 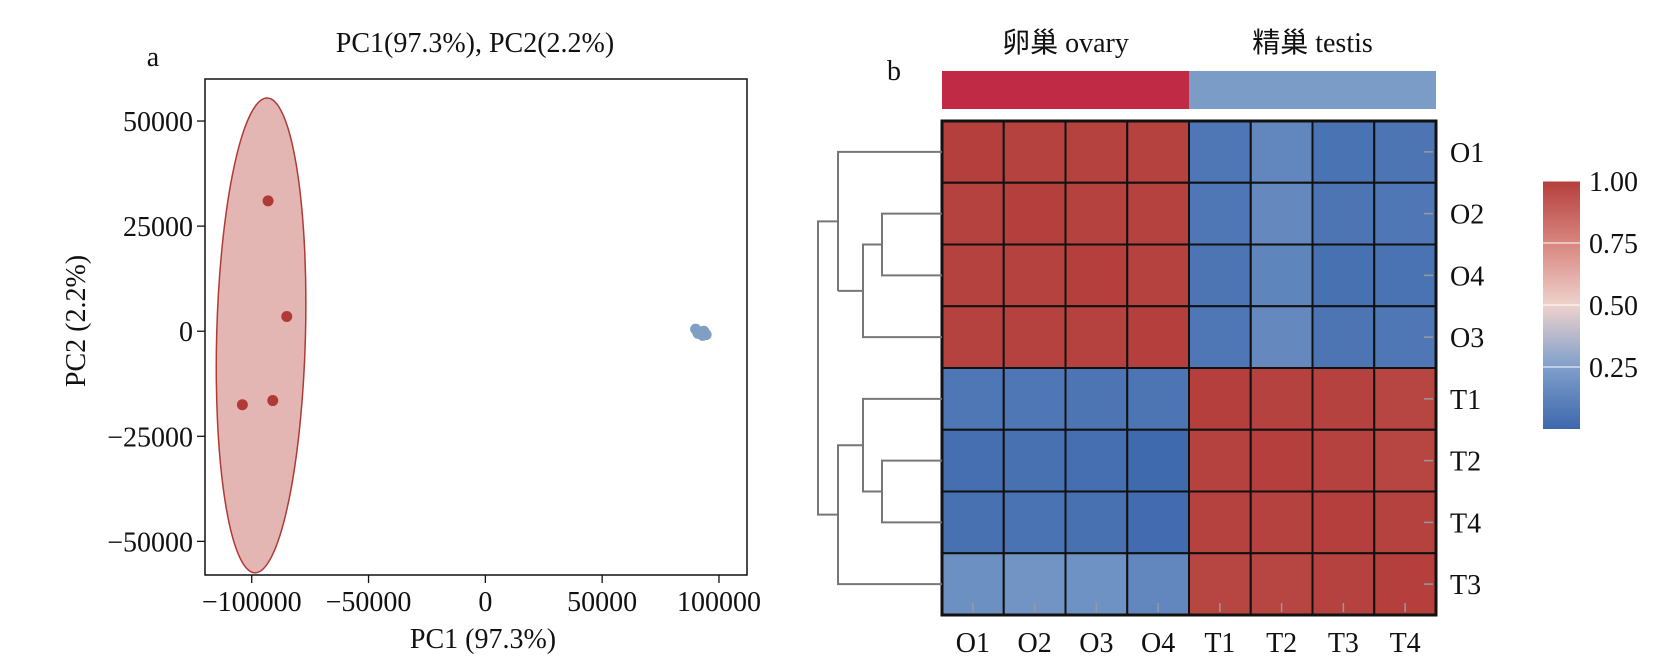 What do you see at coordinates (475, 43) in the screenshot?
I see `pca-title: PC1(97.3%), PC2(2.2%)` at bounding box center [475, 43].